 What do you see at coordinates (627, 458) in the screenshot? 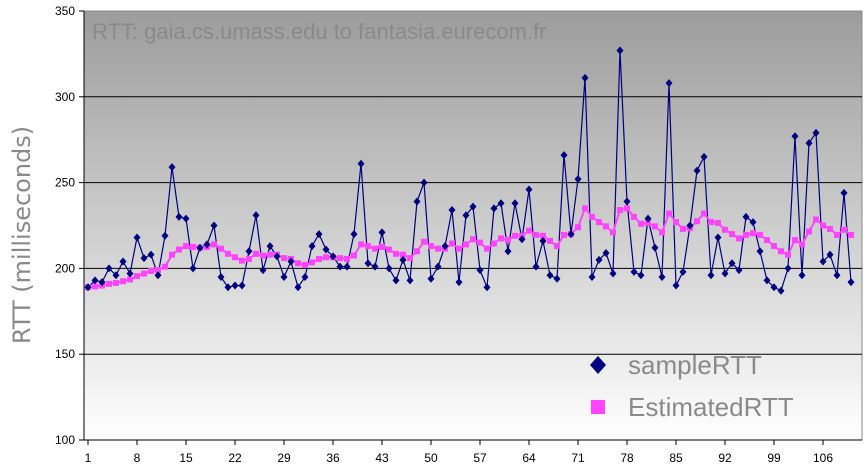
I see `x-tick-label: 78` at bounding box center [627, 458].